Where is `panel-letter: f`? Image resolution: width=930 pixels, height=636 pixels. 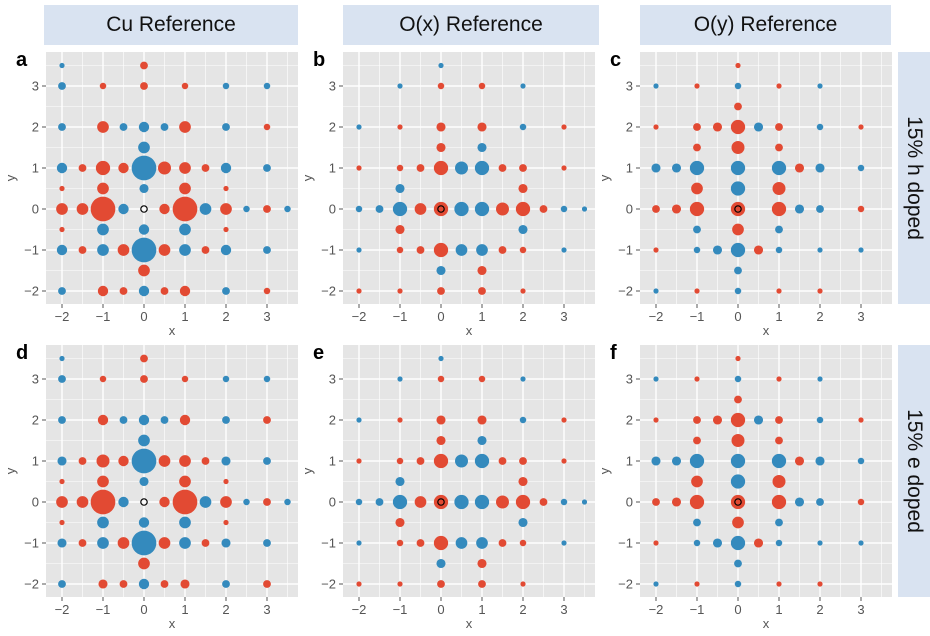
panel-letter: f is located at coordinates (613, 353).